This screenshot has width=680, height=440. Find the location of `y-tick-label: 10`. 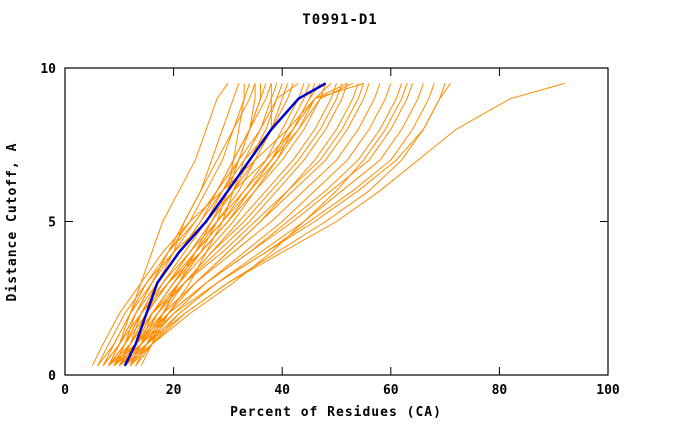

y-tick-label: 10 is located at coordinates (48, 69).